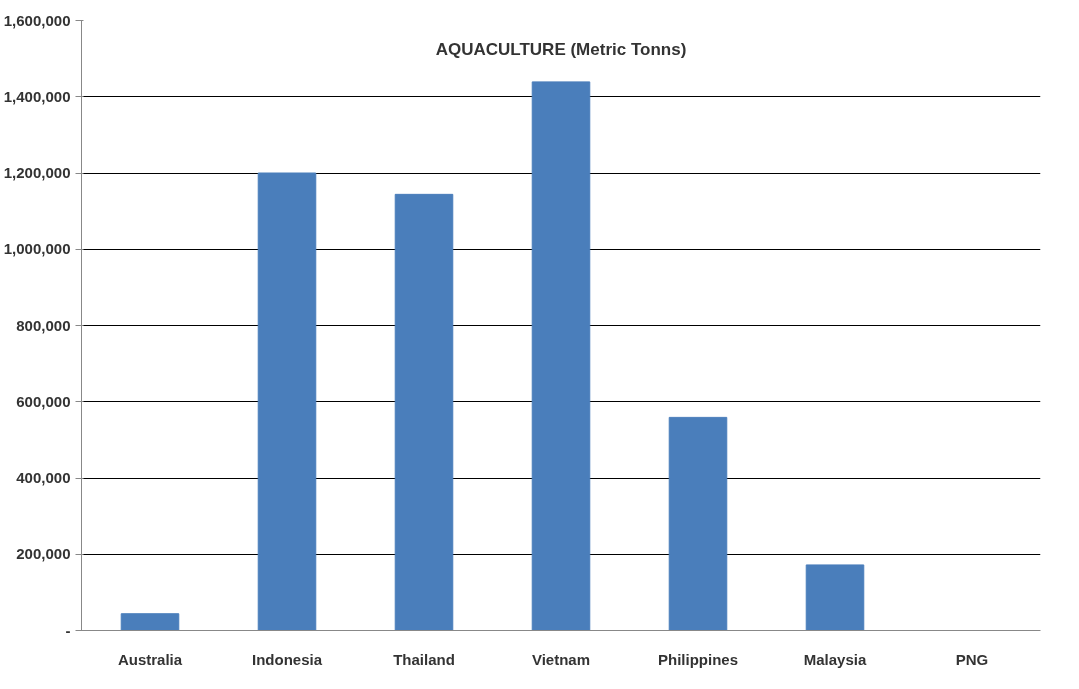  What do you see at coordinates (698, 659) in the screenshot?
I see `x-tick-label: Philippines` at bounding box center [698, 659].